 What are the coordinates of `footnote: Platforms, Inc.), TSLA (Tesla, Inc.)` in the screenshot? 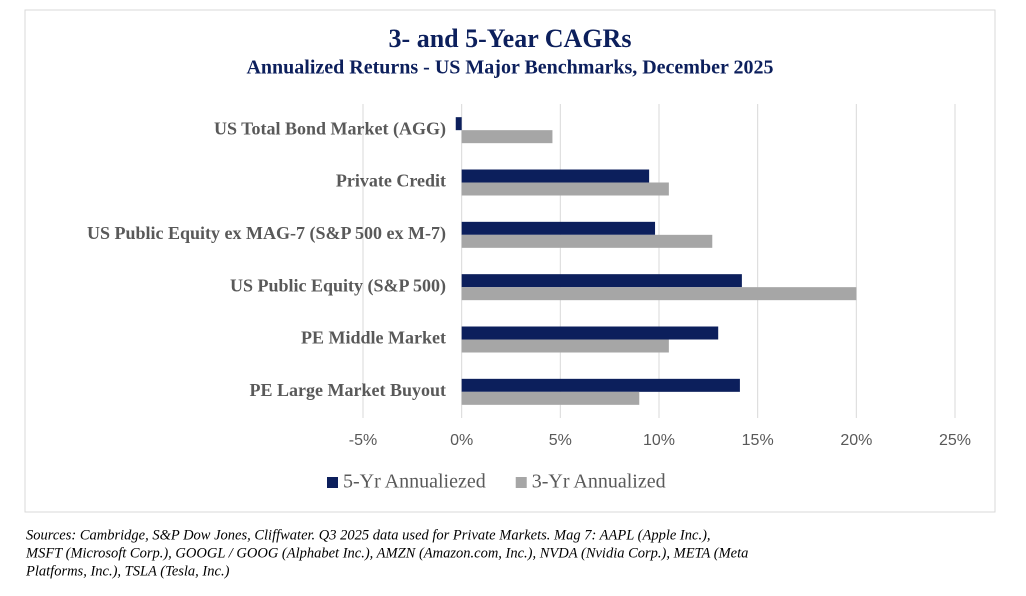 It's located at (127, 571).